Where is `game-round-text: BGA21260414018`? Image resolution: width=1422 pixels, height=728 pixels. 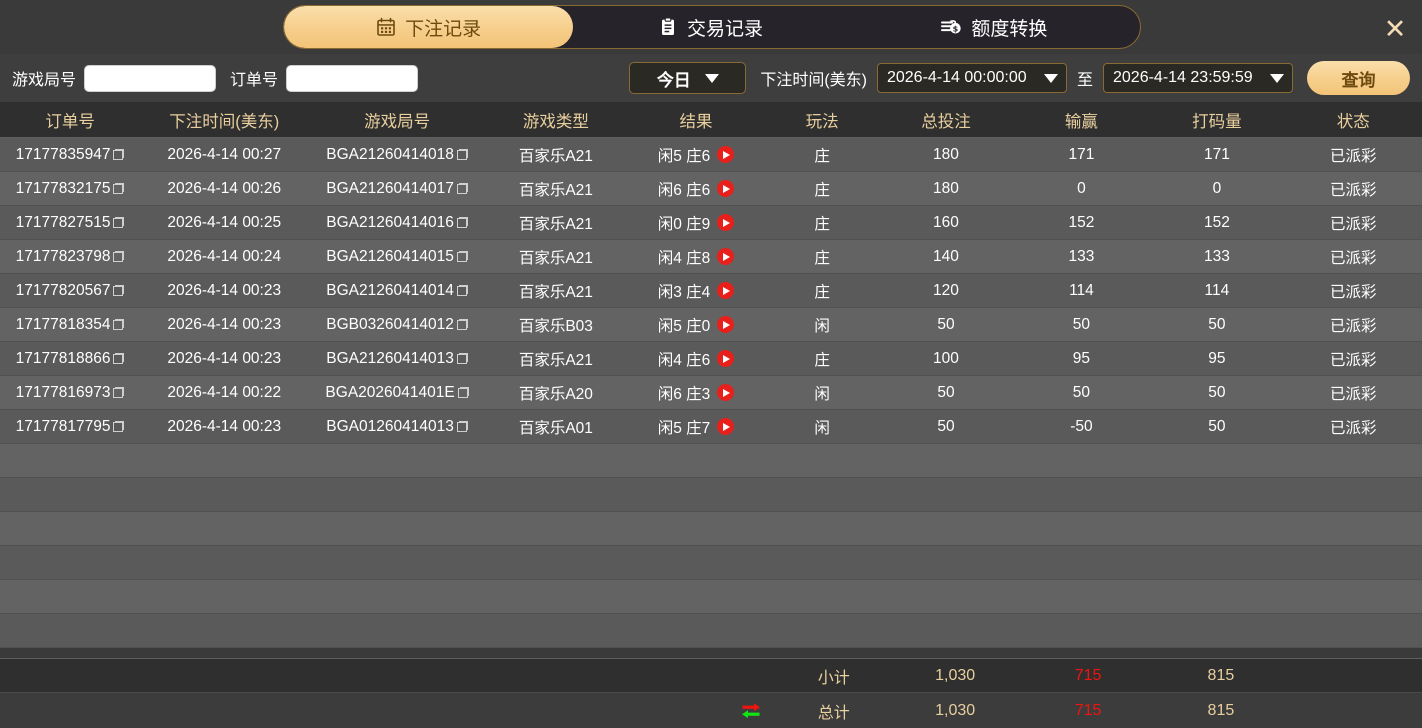 game-round-text: BGA21260414018 is located at coordinates (390, 154).